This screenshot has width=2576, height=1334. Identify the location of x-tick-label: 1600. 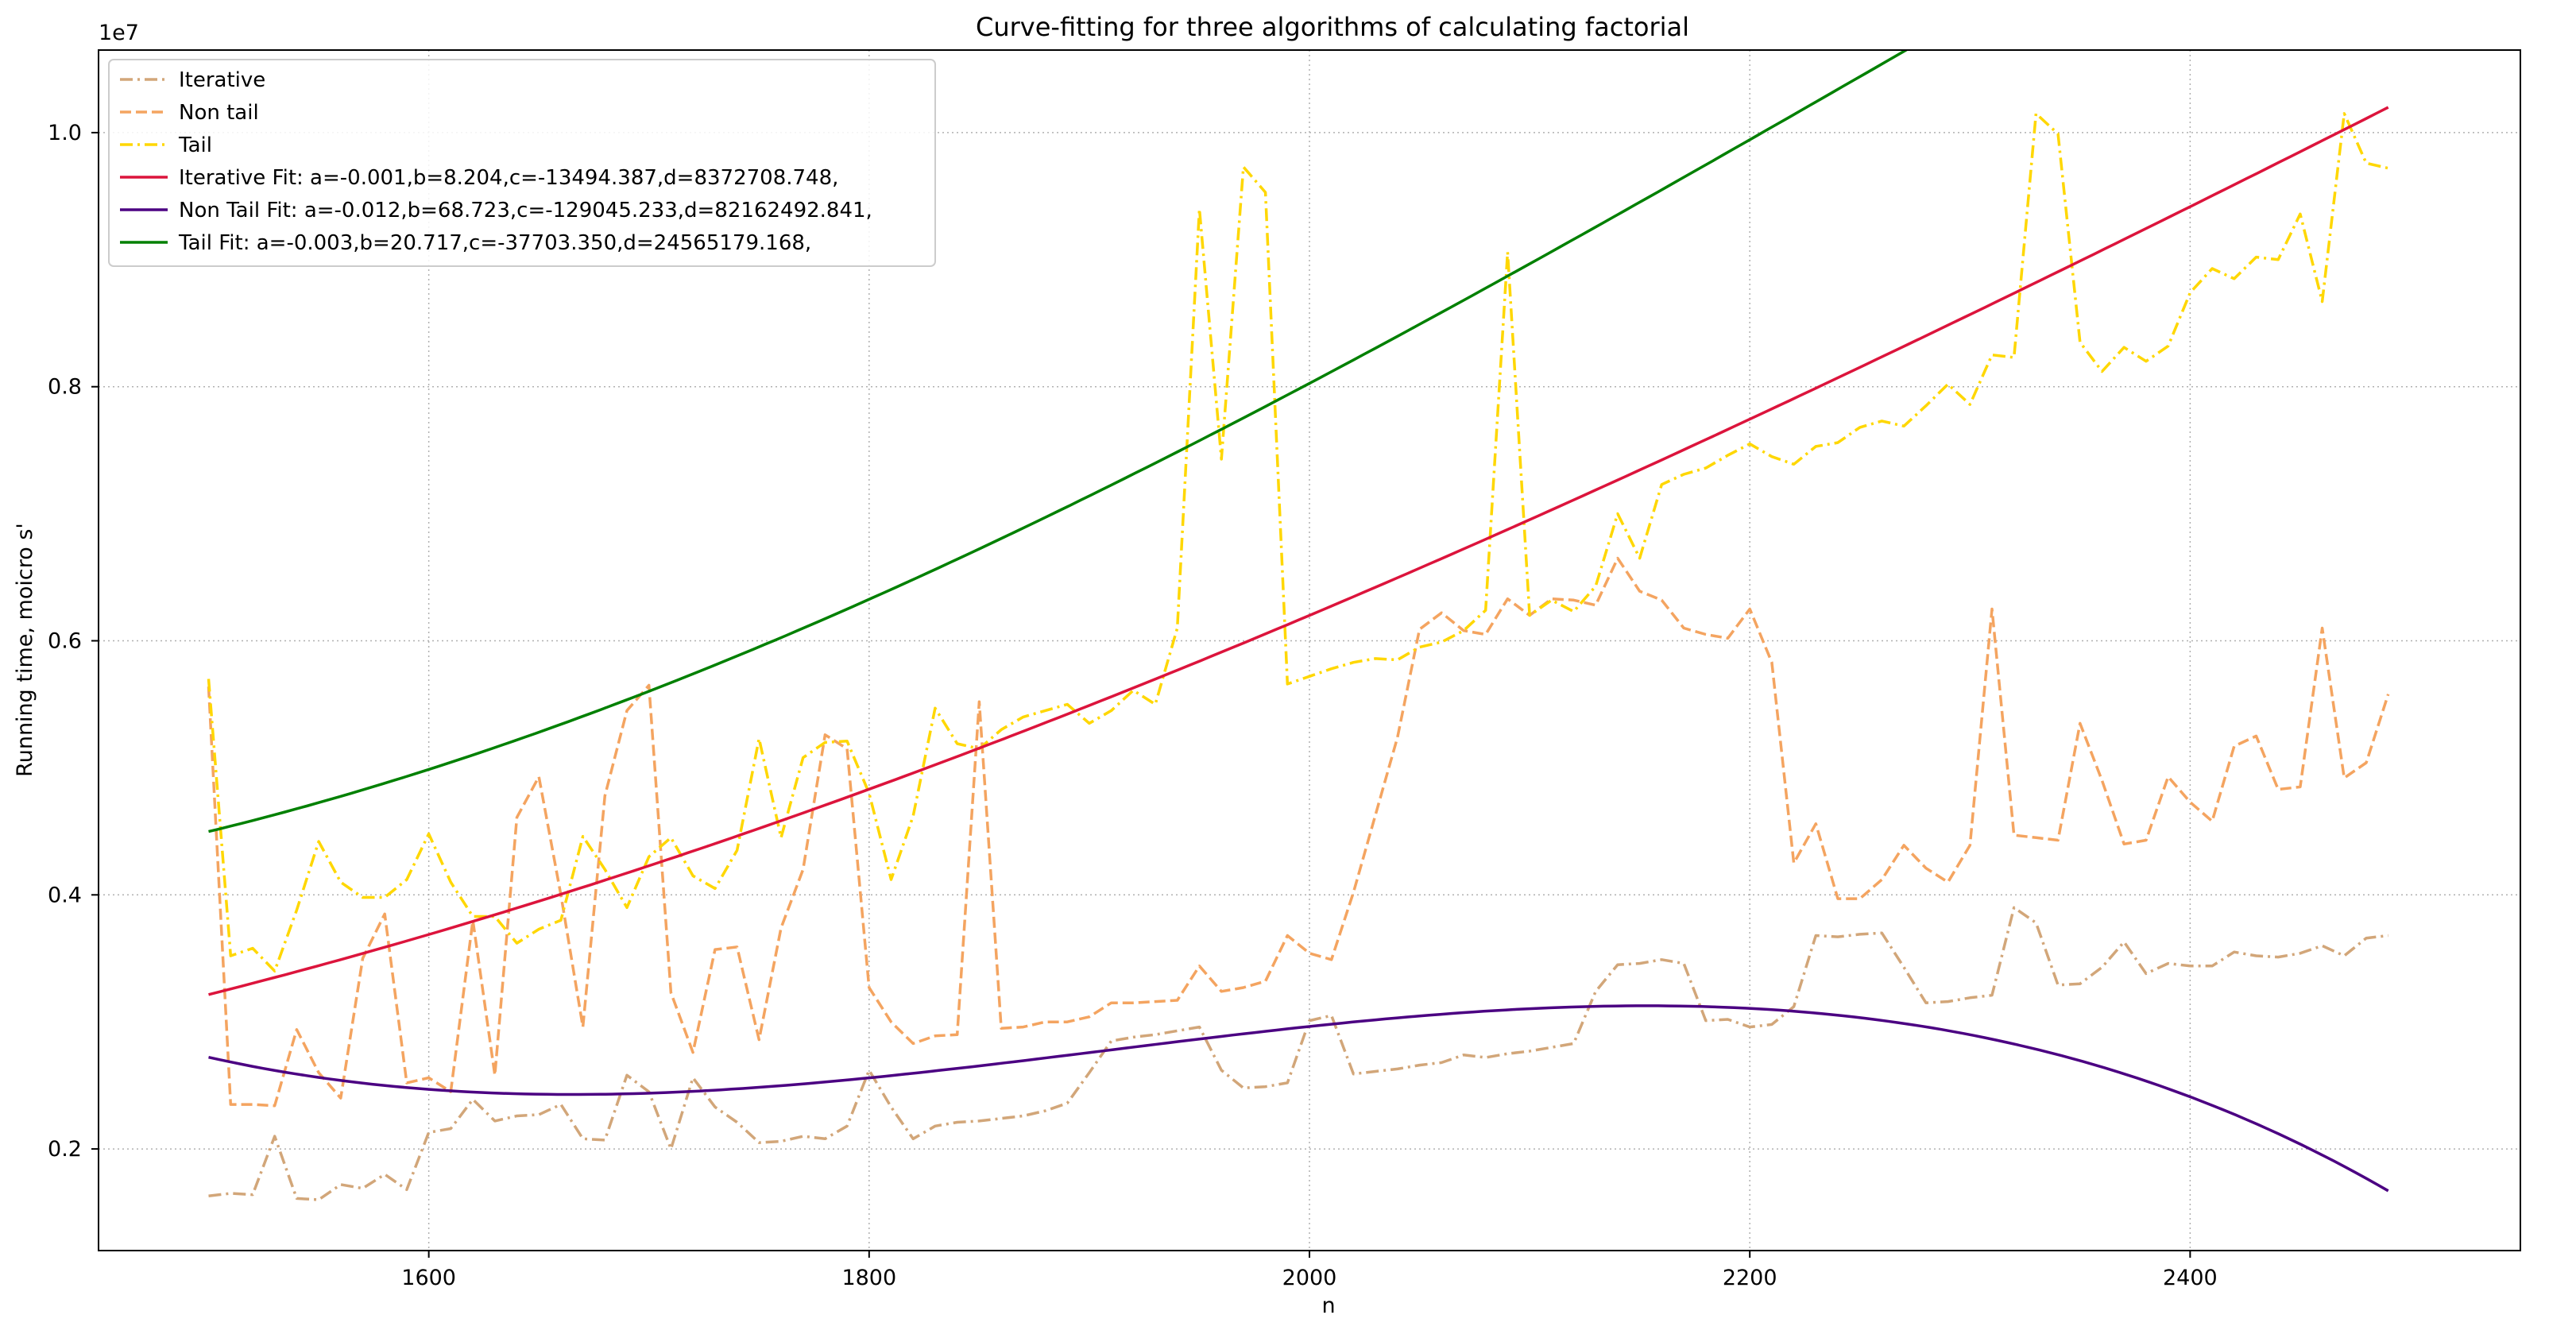
(429, 1278).